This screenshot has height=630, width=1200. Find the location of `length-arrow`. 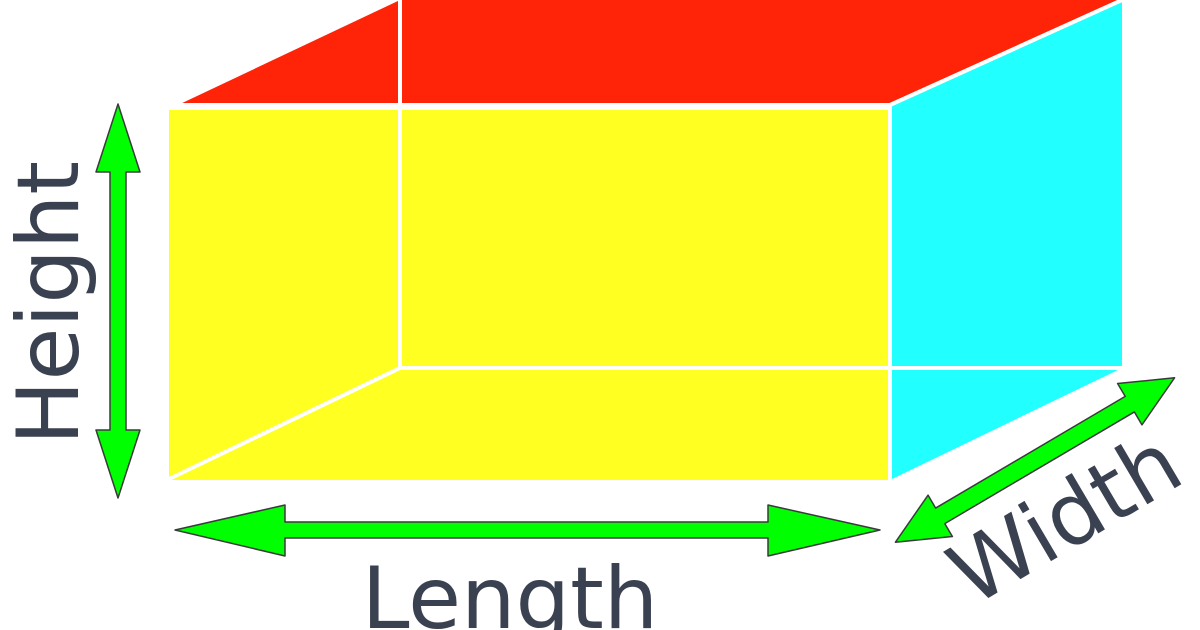

length-arrow is located at coordinates (527, 530).